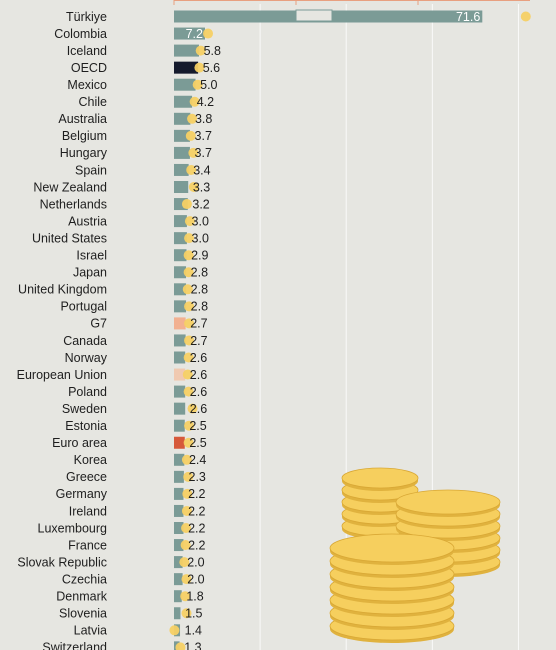 This screenshot has height=650, width=556. I want to click on category-label: New Zealand, so click(70, 187).